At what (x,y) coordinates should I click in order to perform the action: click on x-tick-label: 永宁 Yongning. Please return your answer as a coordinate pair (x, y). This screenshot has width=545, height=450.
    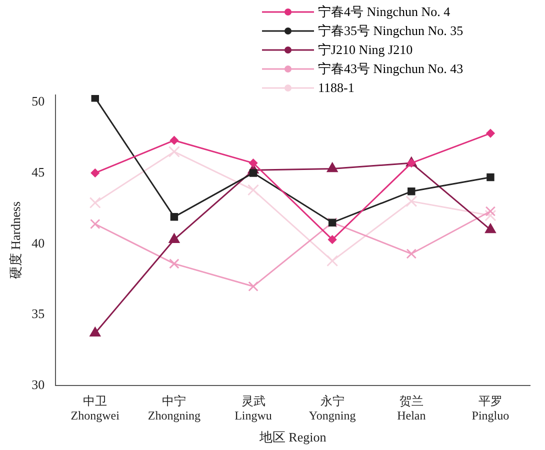
    Looking at the image, I should click on (332, 408).